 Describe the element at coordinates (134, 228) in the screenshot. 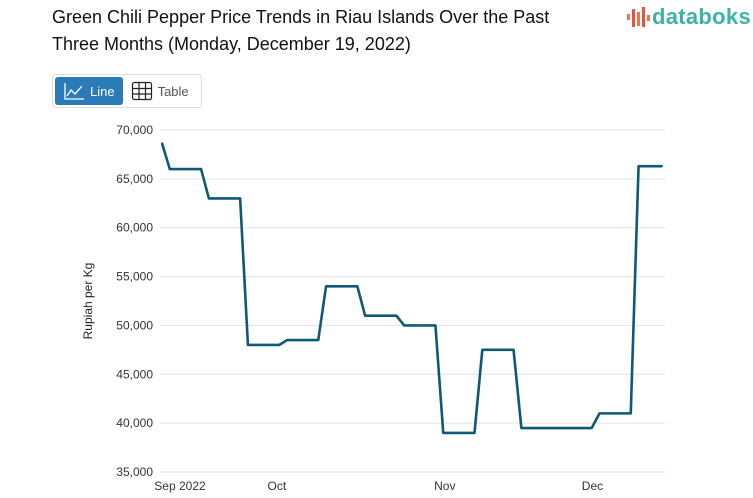

I see `y-tick-label: 60,000` at that location.